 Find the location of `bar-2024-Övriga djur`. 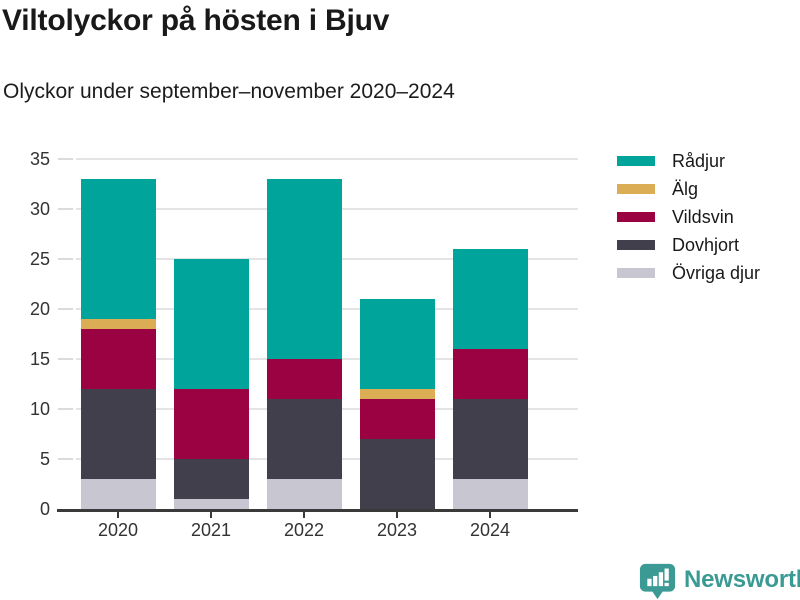

bar-2024-Övriga djur is located at coordinates (490, 494).